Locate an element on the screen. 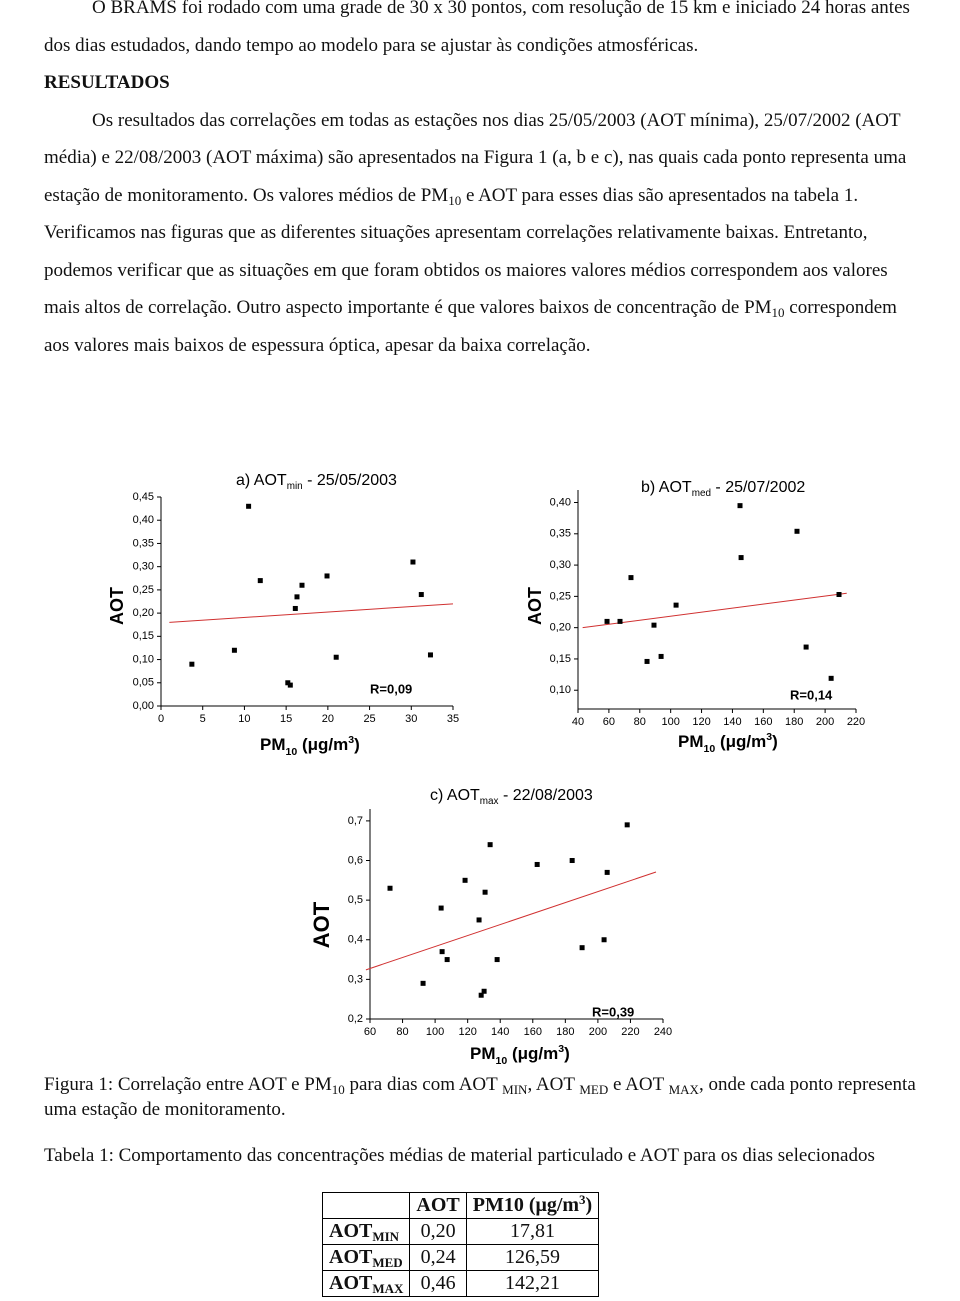  y-tick-label: 0,30 is located at coordinates (560, 565).